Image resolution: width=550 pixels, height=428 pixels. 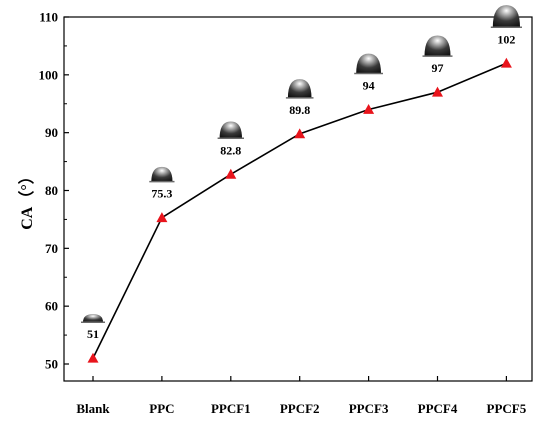 What do you see at coordinates (230, 150) in the screenshot?
I see `data-value-label: 82.8` at bounding box center [230, 150].